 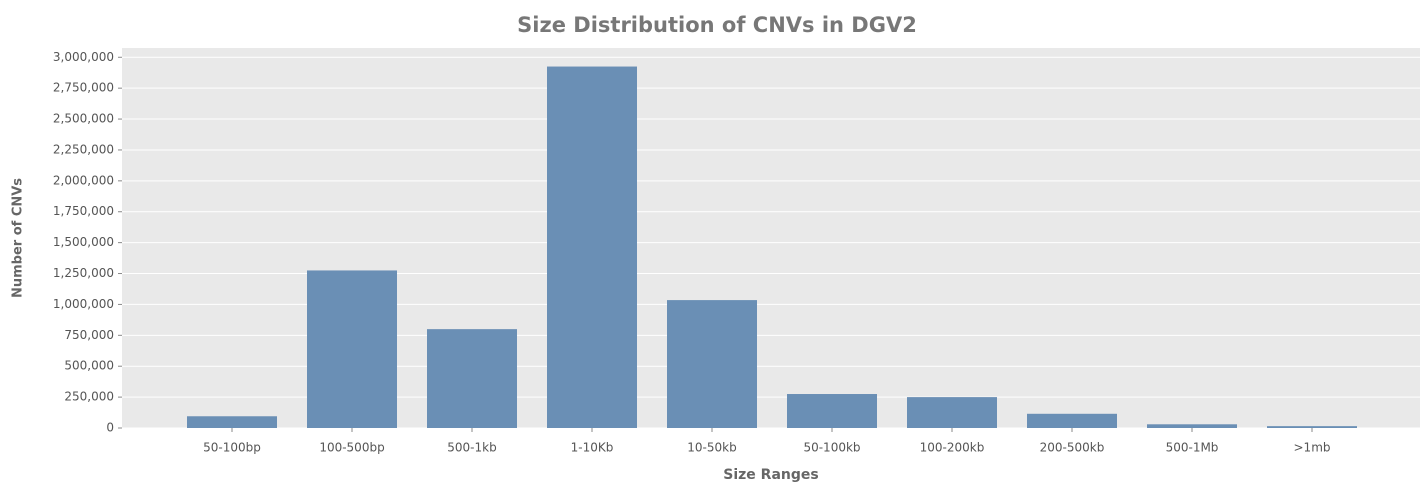 I want to click on x-tick-label: 200-500kb, so click(x=1072, y=448).